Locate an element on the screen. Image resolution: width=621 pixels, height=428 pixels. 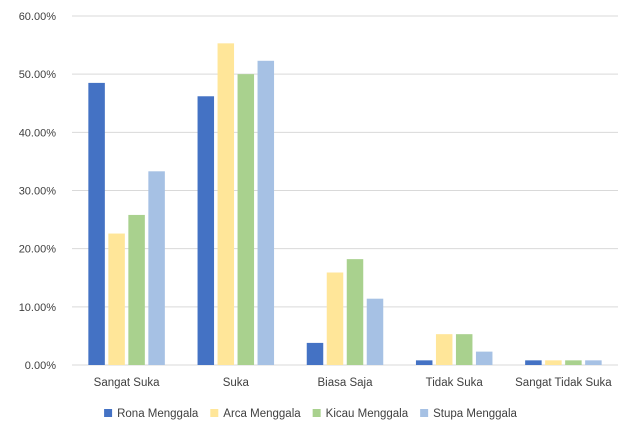
y-tick-label: 60.00% is located at coordinates (38, 17).